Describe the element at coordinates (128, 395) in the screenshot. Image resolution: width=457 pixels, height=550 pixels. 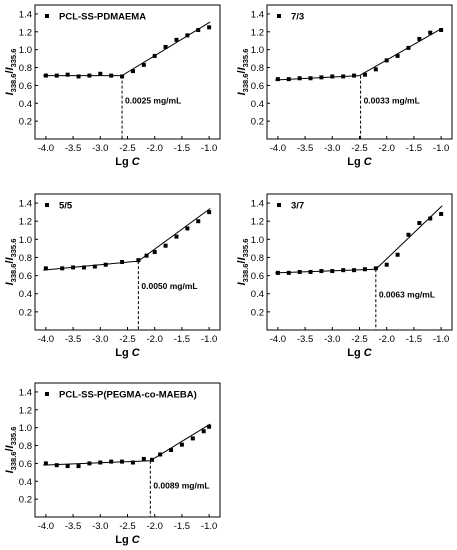
I see `legend-label: PCL-SS-P(PEGMA-co-MAEBA)` at that location.